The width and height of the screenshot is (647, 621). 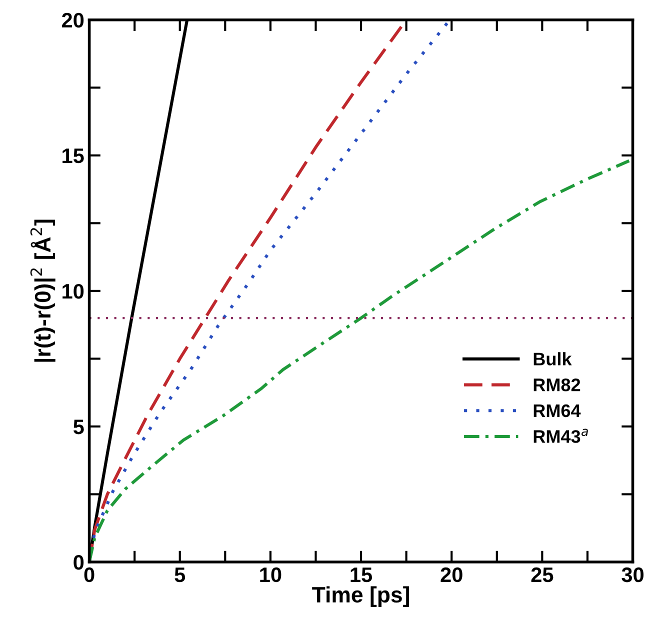 What do you see at coordinates (180, 575) in the screenshot?
I see `x-tick-label: 5` at bounding box center [180, 575].